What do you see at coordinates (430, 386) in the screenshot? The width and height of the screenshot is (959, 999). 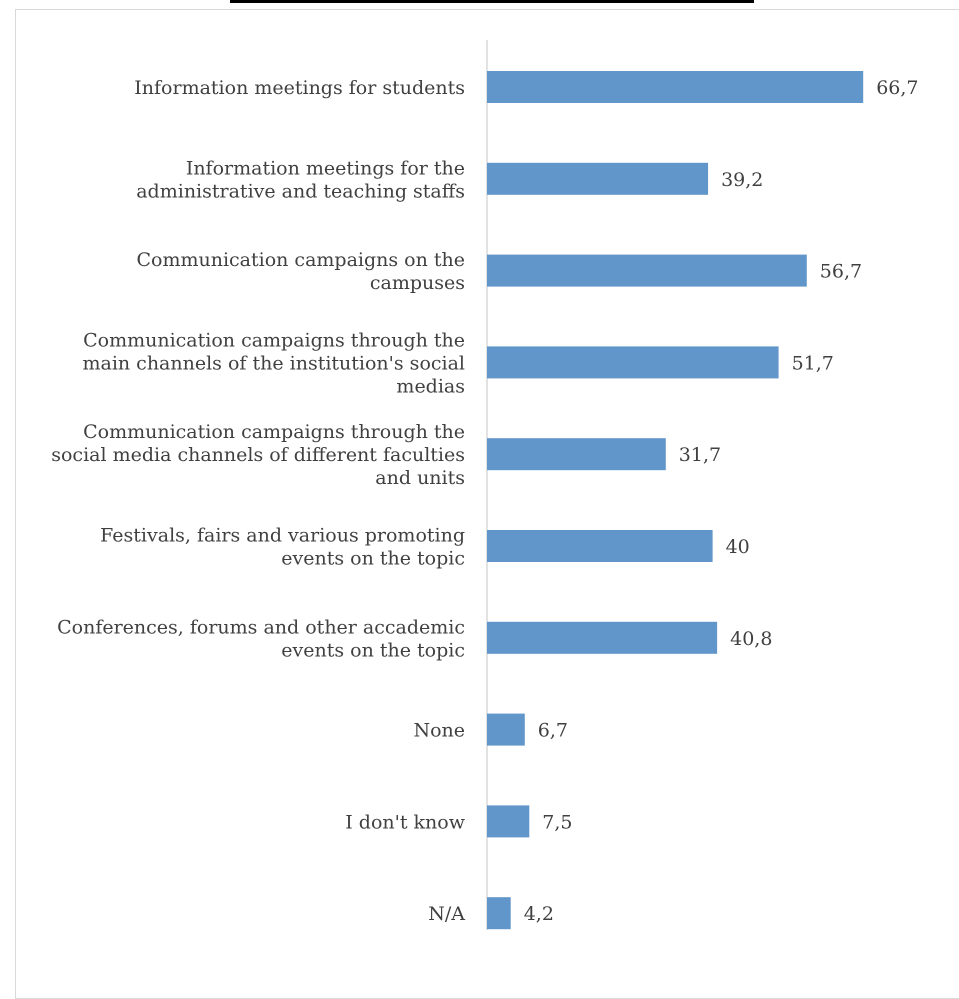 I see `category-label-line: medias` at bounding box center [430, 386].